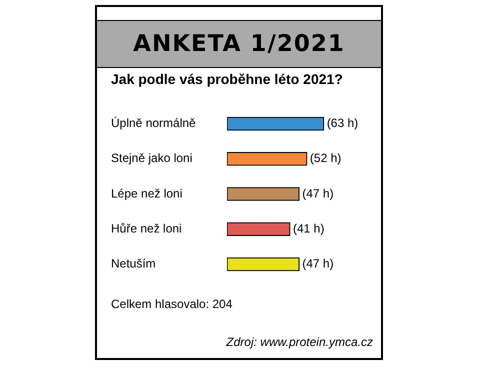 The width and height of the screenshot is (480, 370). What do you see at coordinates (308, 228) in the screenshot?
I see `data-label: (41 h)` at bounding box center [308, 228].